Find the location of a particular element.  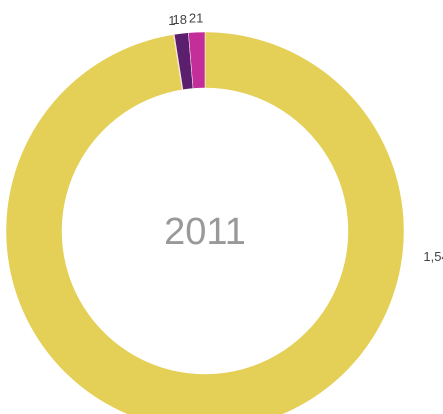

data-label: 1,540 is located at coordinates (433, 256).